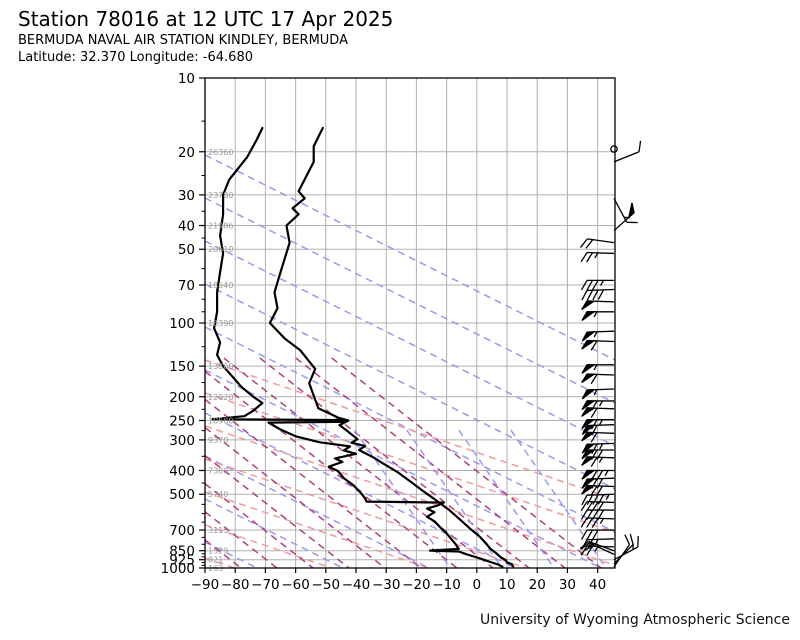 This screenshot has height=640, width=800. I want to click on temp-tick-label: −70, so click(265, 585).